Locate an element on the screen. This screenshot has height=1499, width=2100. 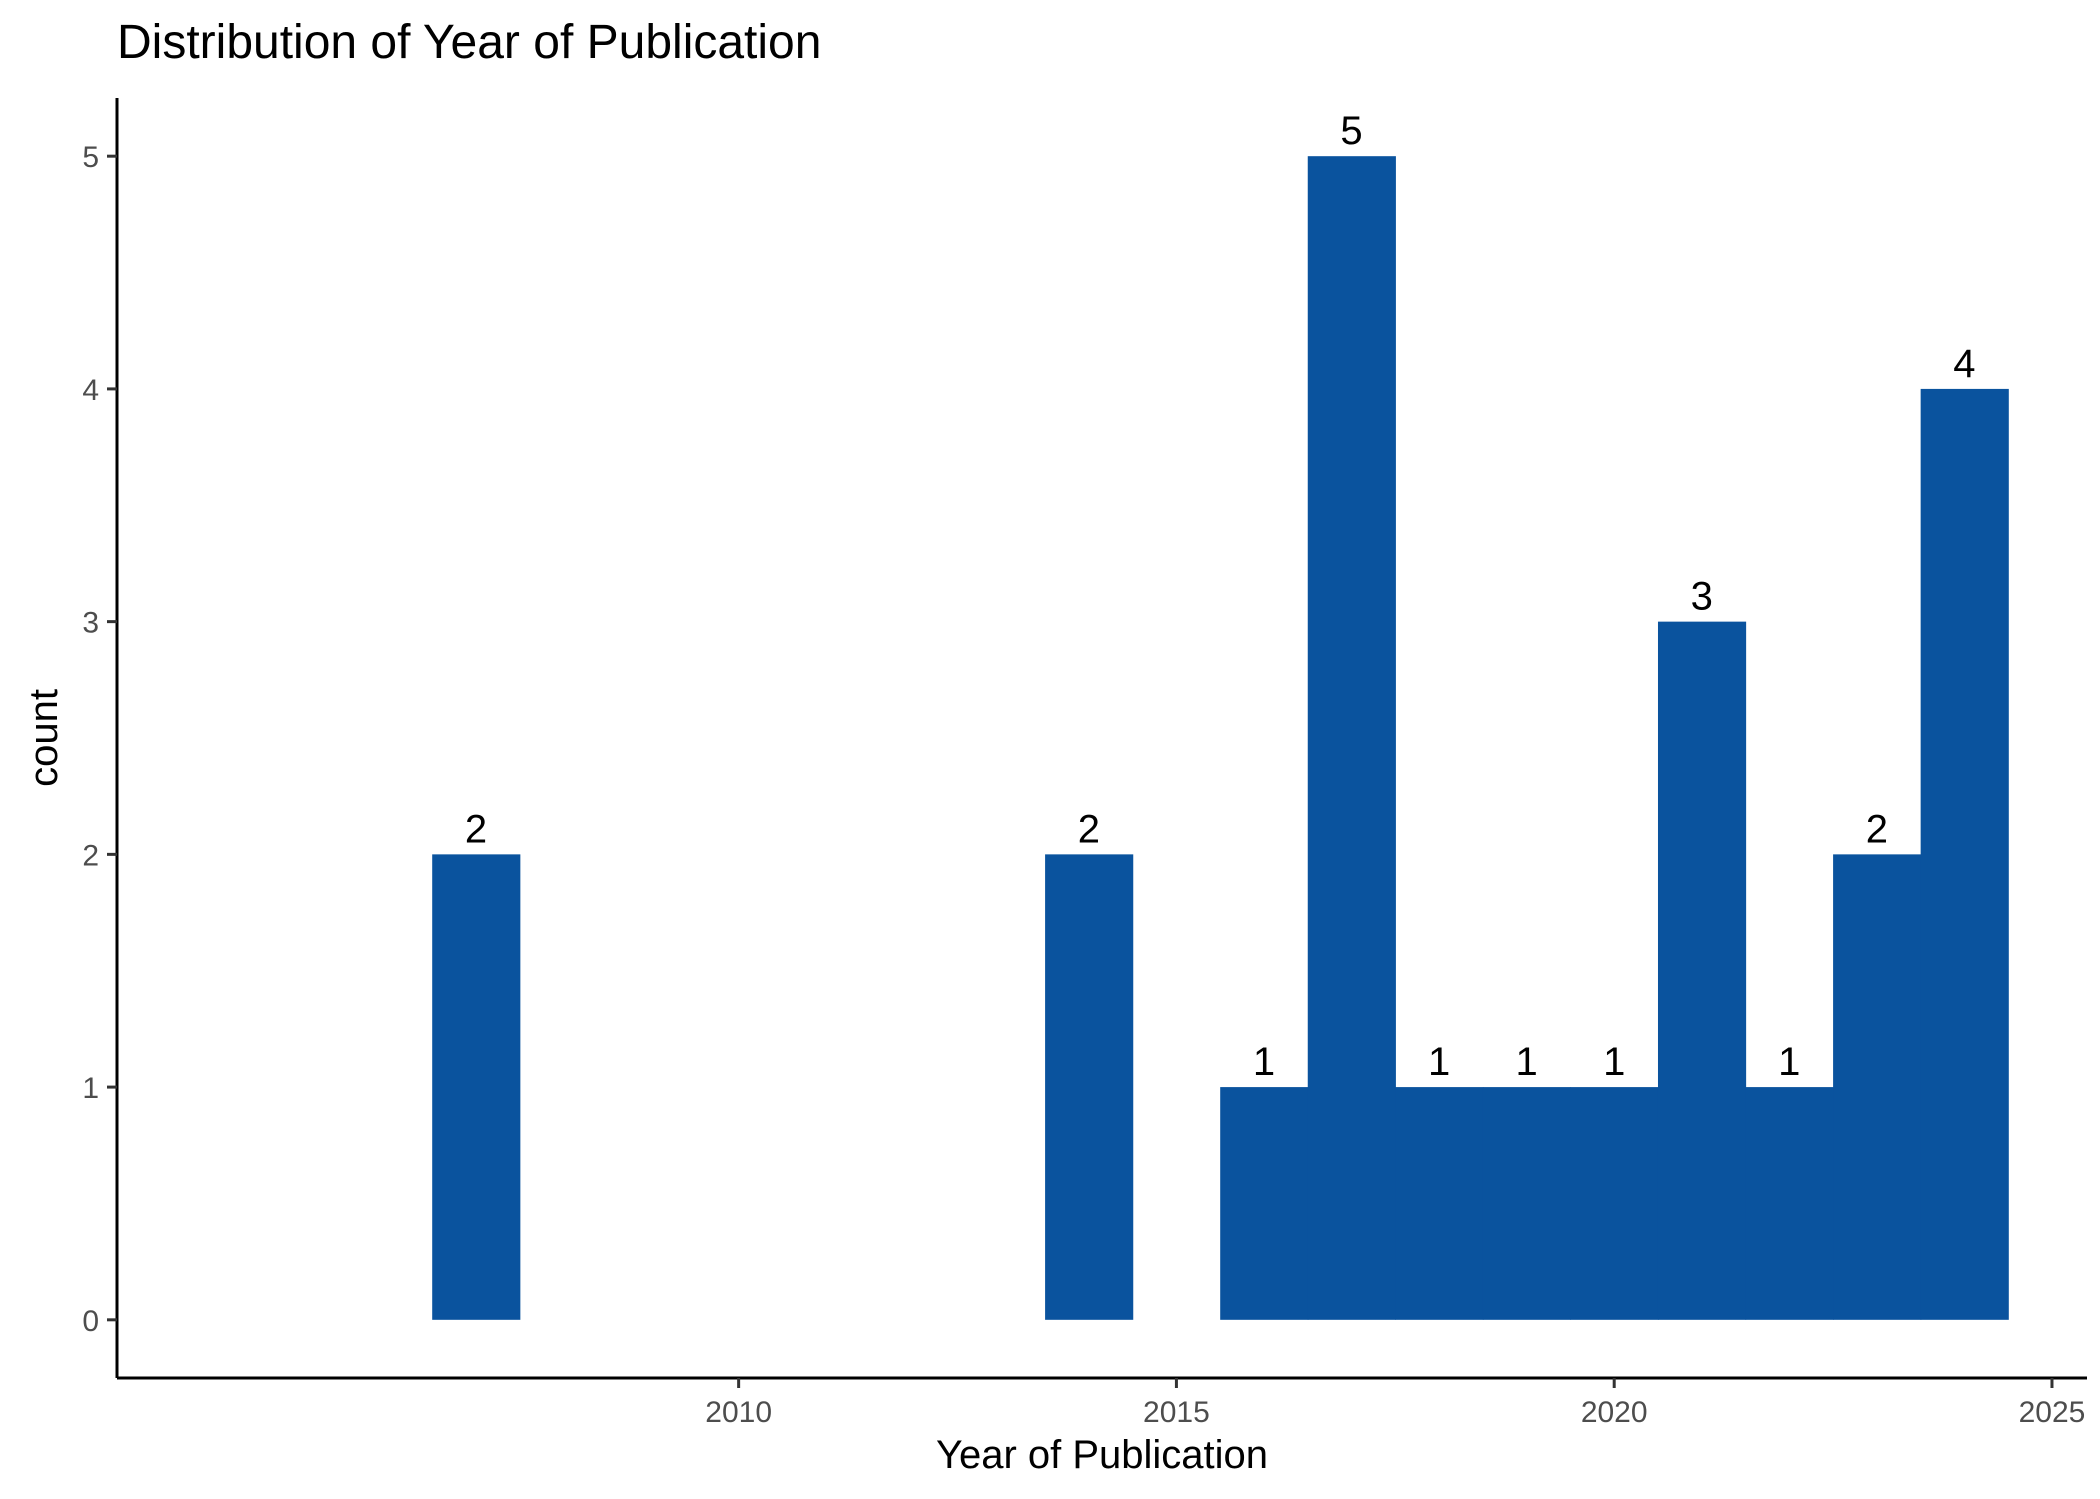
y-tick-label-3: 3 is located at coordinates (90, 623).